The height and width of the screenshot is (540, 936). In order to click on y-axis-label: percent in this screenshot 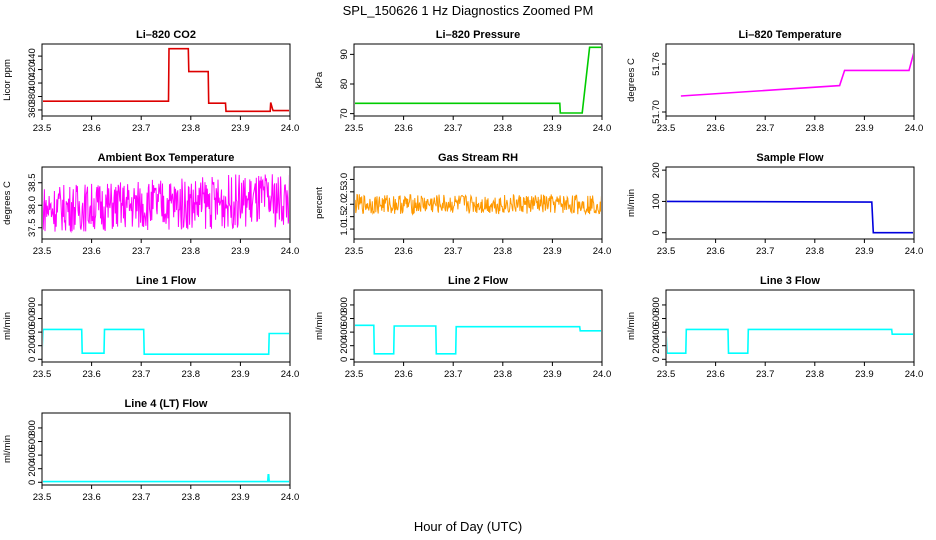, I will do `click(319, 203)`.